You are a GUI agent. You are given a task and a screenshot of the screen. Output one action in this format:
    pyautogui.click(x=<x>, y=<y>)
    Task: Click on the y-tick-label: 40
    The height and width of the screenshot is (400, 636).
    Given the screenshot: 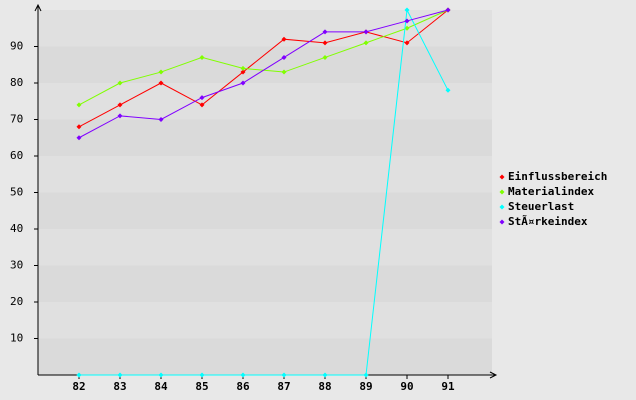 What is the action you would take?
    pyautogui.click(x=16, y=228)
    